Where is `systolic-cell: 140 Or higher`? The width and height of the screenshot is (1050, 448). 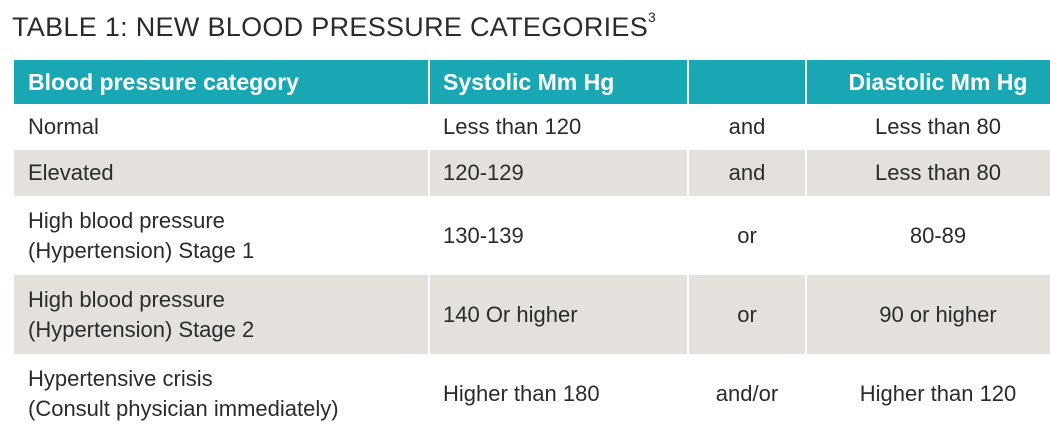
systolic-cell: 140 Or higher is located at coordinates (559, 314).